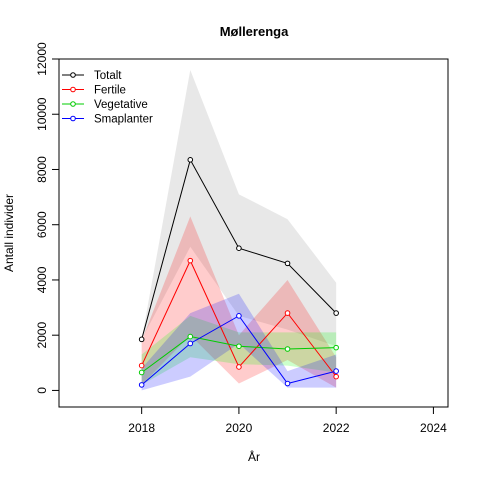 The width and height of the screenshot is (480, 480). What do you see at coordinates (73, 118) in the screenshot?
I see `legend-marker-smaplanter` at bounding box center [73, 118].